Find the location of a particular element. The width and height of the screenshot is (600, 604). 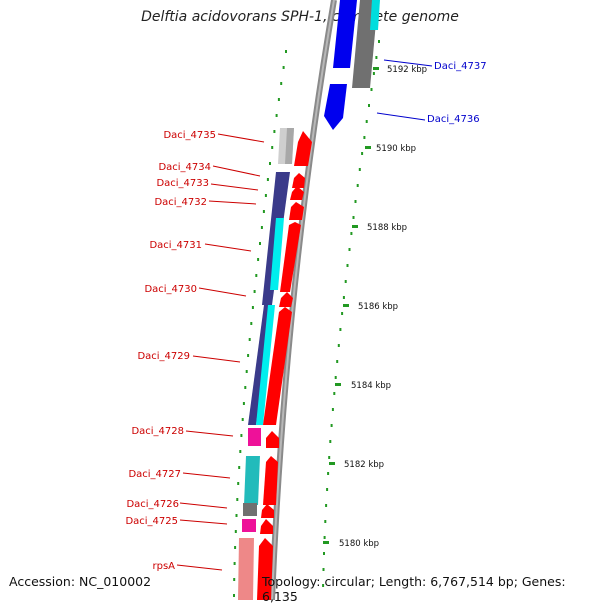

gene-label-daci-4727: Daci_4727 is located at coordinates (154, 474).